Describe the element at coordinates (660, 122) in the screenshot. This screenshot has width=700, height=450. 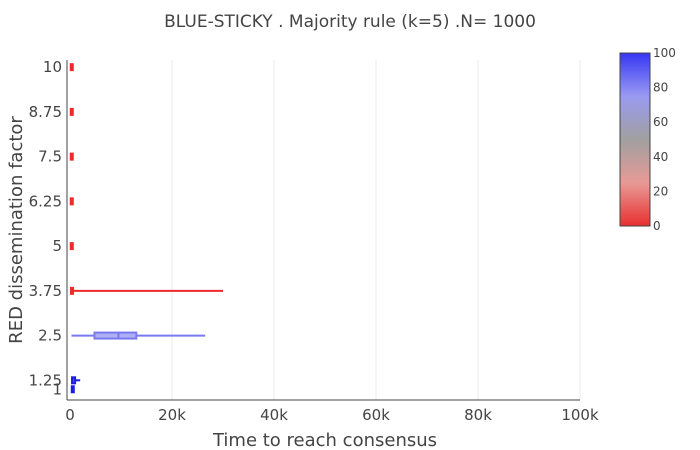
I see `colorbar-tick-label: 60` at that location.